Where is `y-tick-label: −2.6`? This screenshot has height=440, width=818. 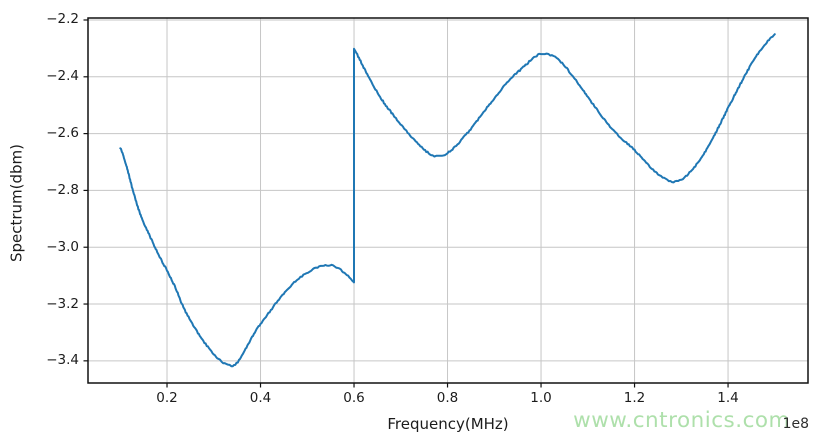
y-tick-label: −2.6 is located at coordinates (62, 133).